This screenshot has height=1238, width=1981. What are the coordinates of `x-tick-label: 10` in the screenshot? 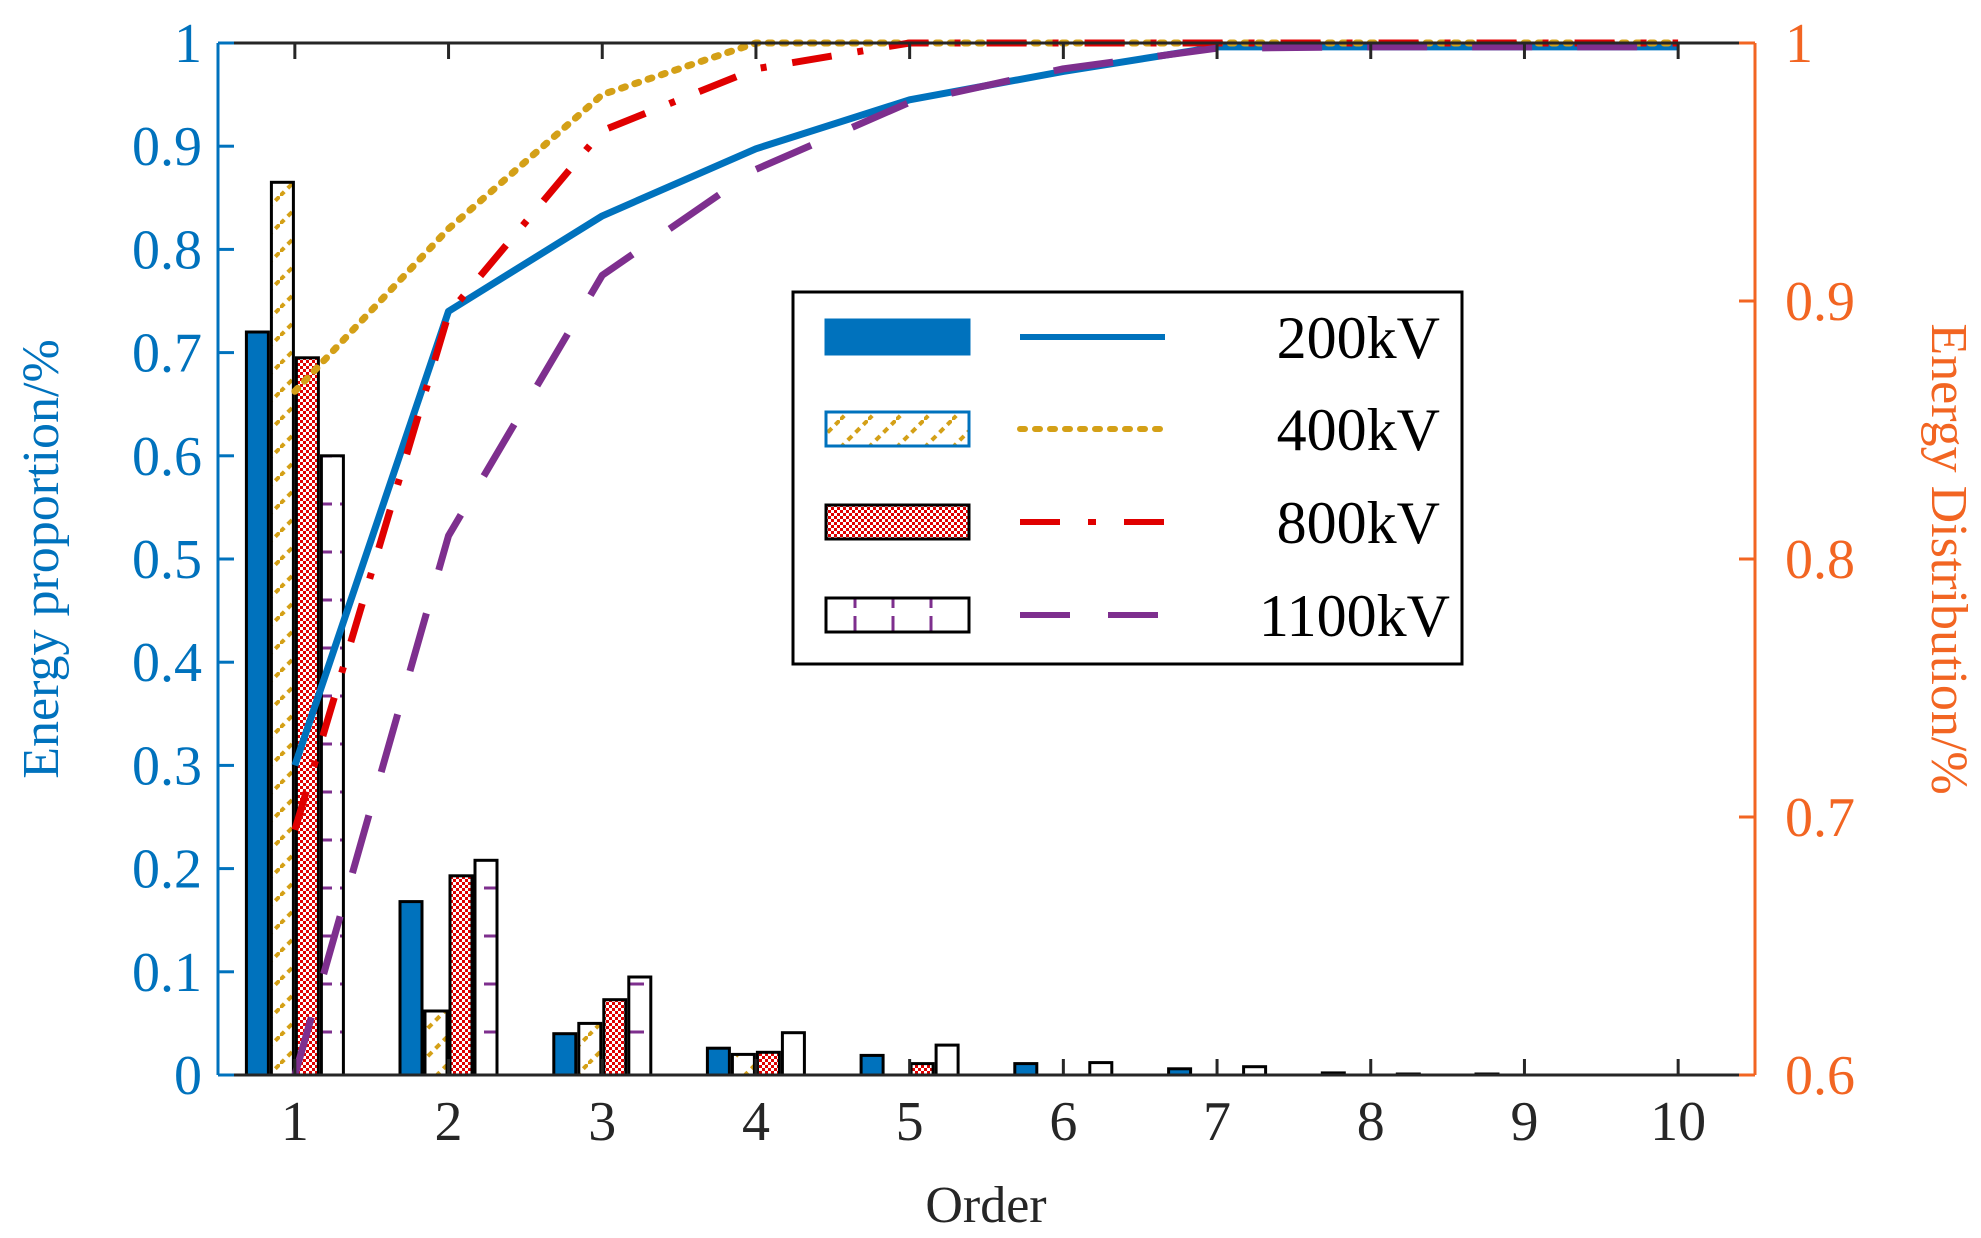 It's located at (1678, 1122).